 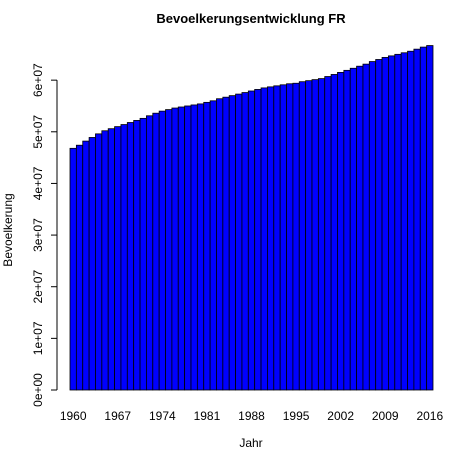 What do you see at coordinates (86, 265) in the screenshot?
I see `bar-1962` at bounding box center [86, 265].